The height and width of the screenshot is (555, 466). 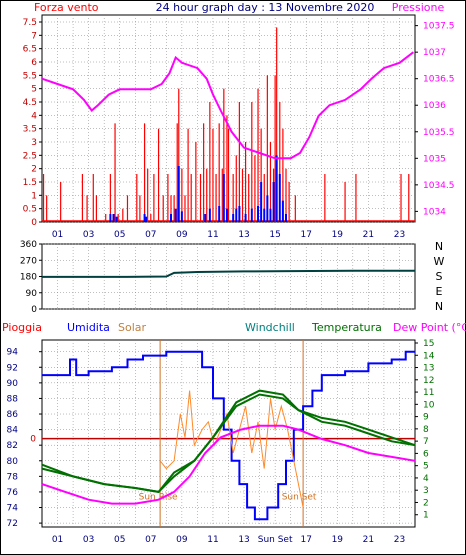 What do you see at coordinates (34, 196) in the screenshot?
I see `top-y-tick-label: 1` at bounding box center [34, 196].